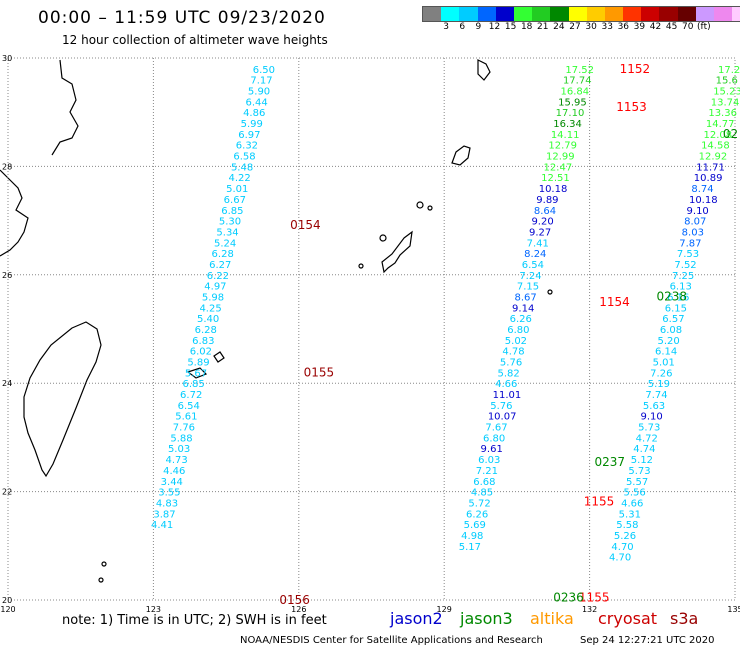  What do you see at coordinates (703, 200) in the screenshot?
I see `wave-height-label: 10.18` at bounding box center [703, 200].